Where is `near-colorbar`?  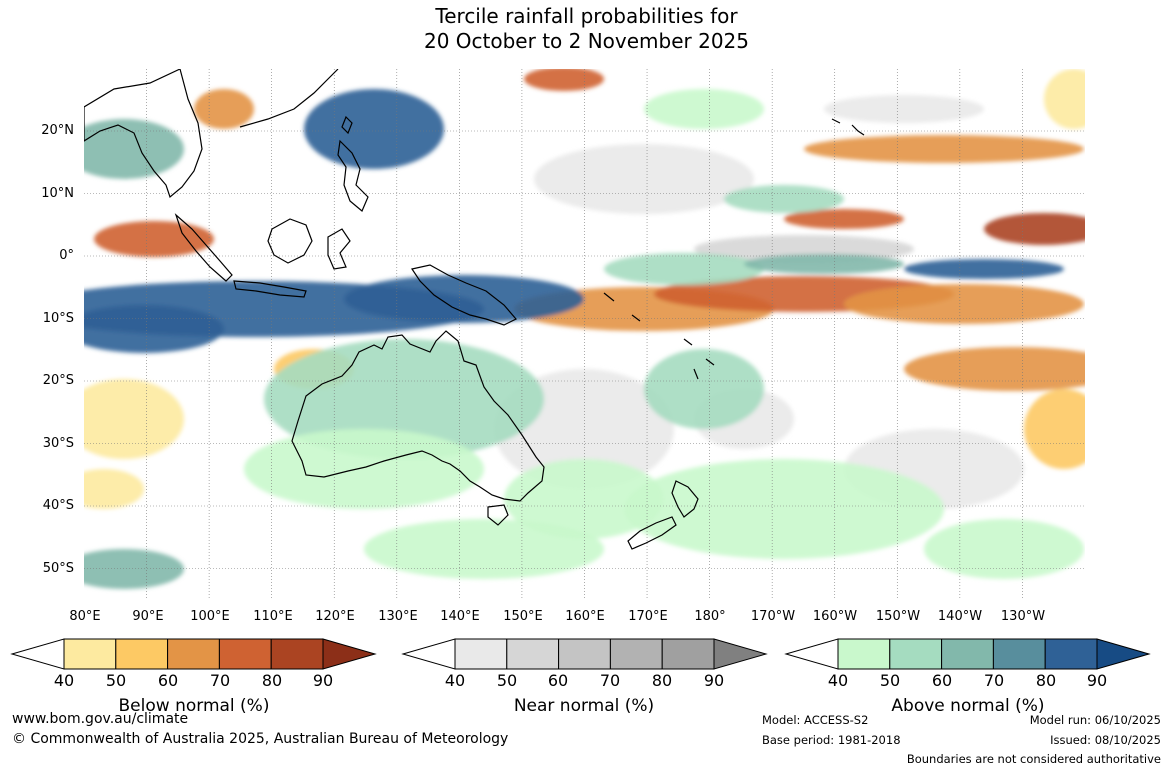
near-colorbar is located at coordinates (584, 654).